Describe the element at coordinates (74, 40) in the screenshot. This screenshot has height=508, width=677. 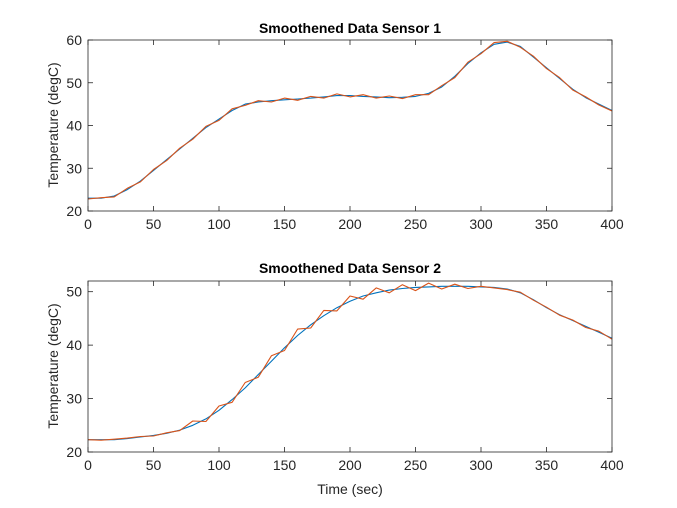
I see `y-tick-label: 60` at that location.